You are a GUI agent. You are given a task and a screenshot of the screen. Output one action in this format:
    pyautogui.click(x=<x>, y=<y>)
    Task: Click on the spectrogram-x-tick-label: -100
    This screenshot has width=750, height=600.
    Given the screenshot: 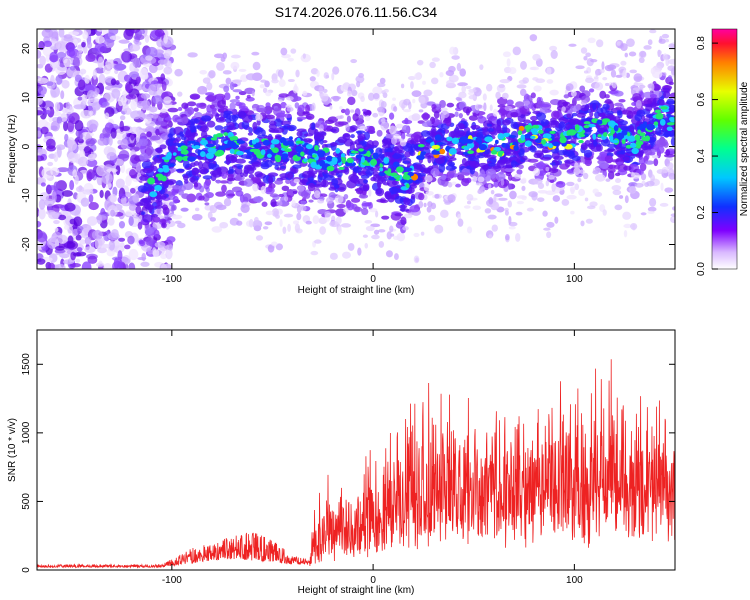 What is the action you would take?
    pyautogui.click(x=172, y=279)
    